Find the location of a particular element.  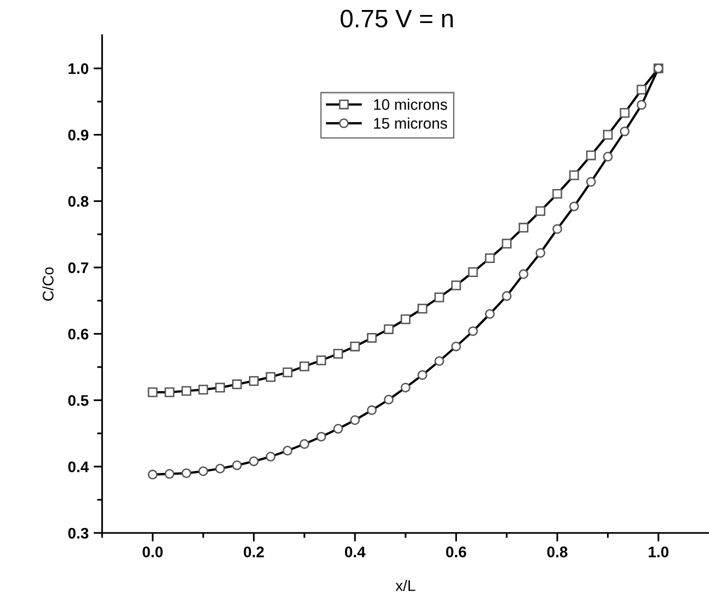

y-tick-label: 0.3 is located at coordinates (78, 533).